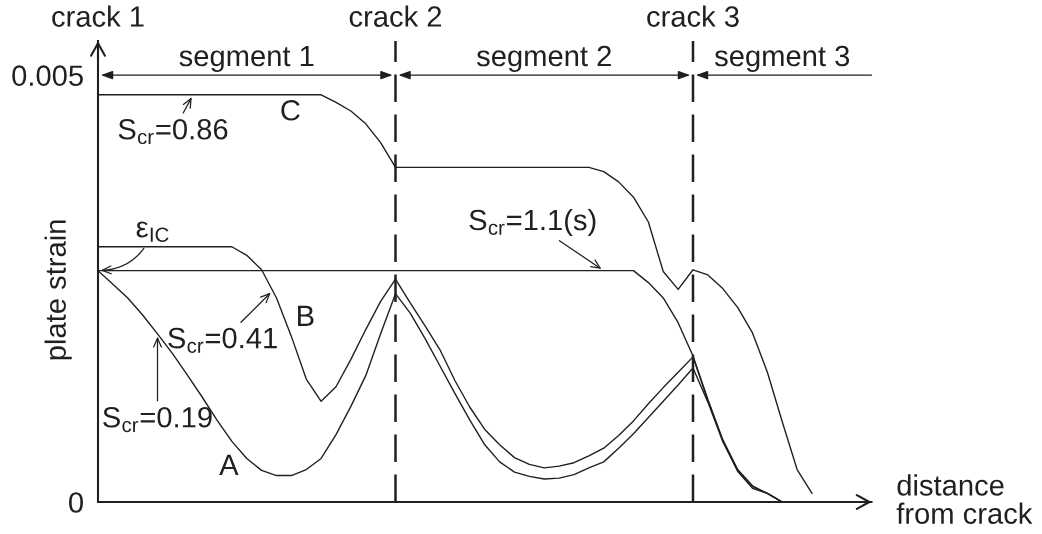 The width and height of the screenshot is (1042, 534). Describe the element at coordinates (76, 502) in the screenshot. I see `y-tick-label: 0` at that location.